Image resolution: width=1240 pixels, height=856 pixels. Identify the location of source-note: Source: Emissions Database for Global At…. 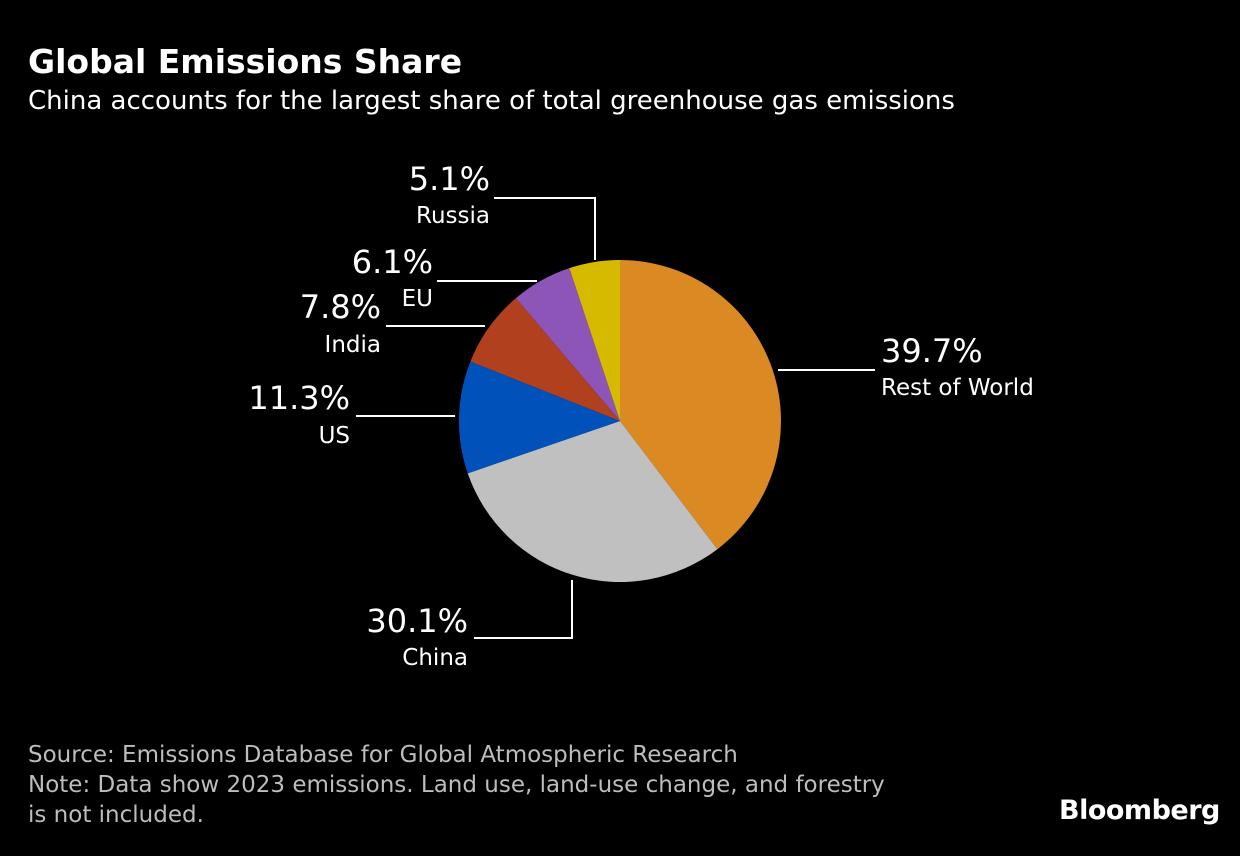
(383, 755).